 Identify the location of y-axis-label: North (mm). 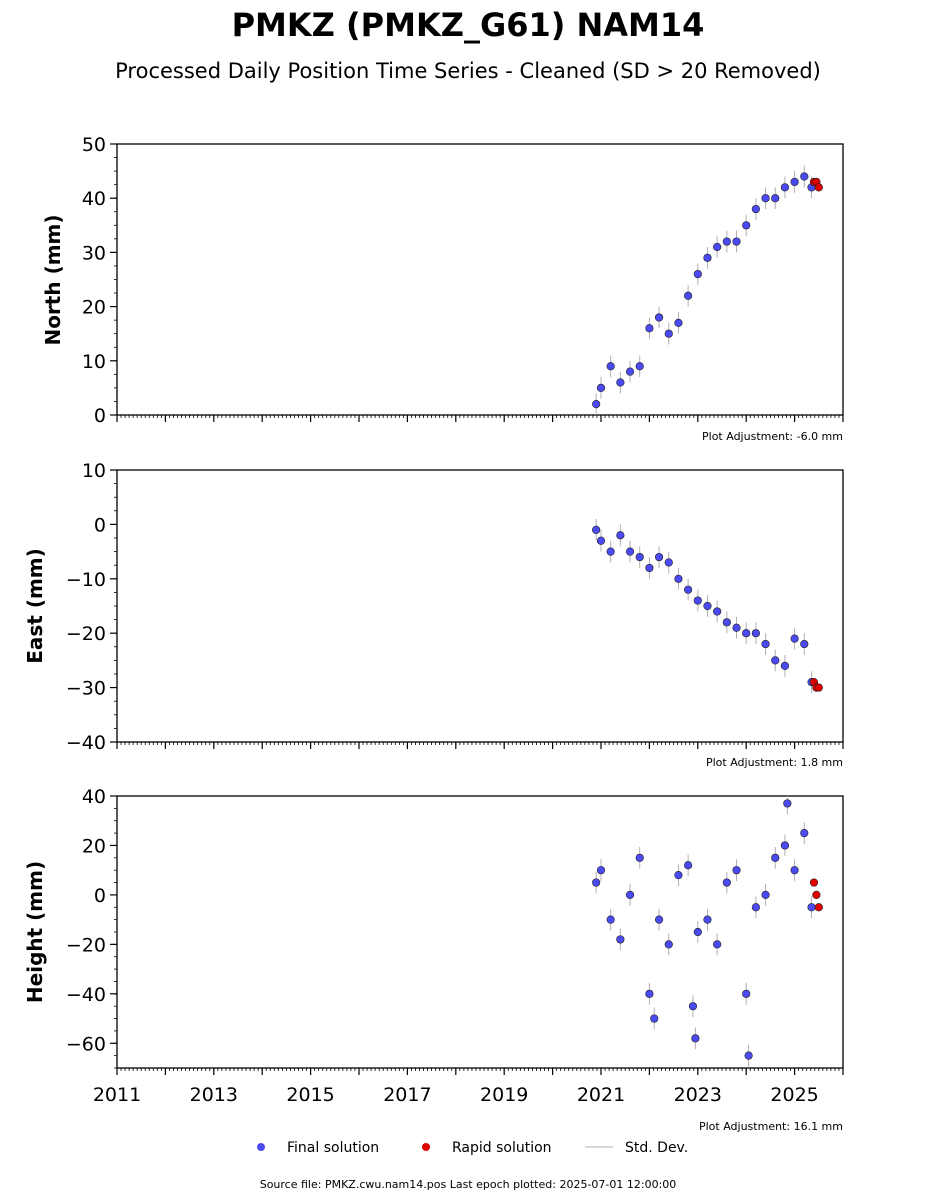
(53, 279).